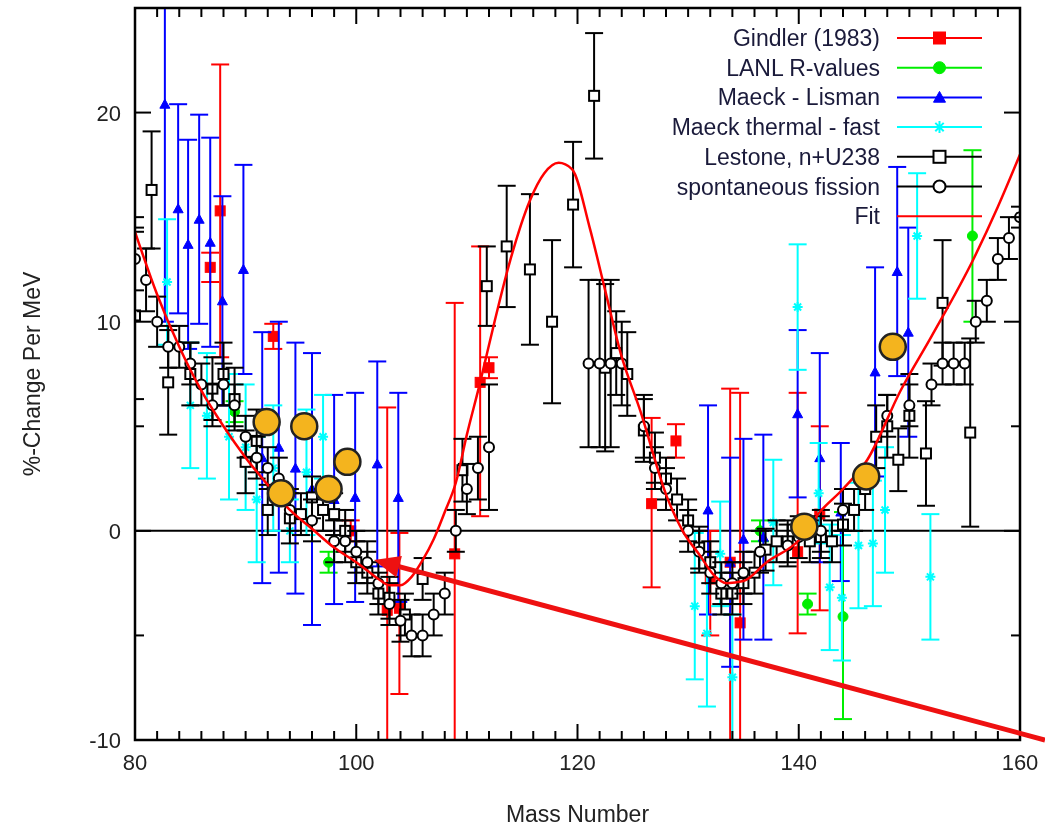 This screenshot has height=830, width=1045. What do you see at coordinates (577, 762) in the screenshot?
I see `x-tick-label: 120` at bounding box center [577, 762].